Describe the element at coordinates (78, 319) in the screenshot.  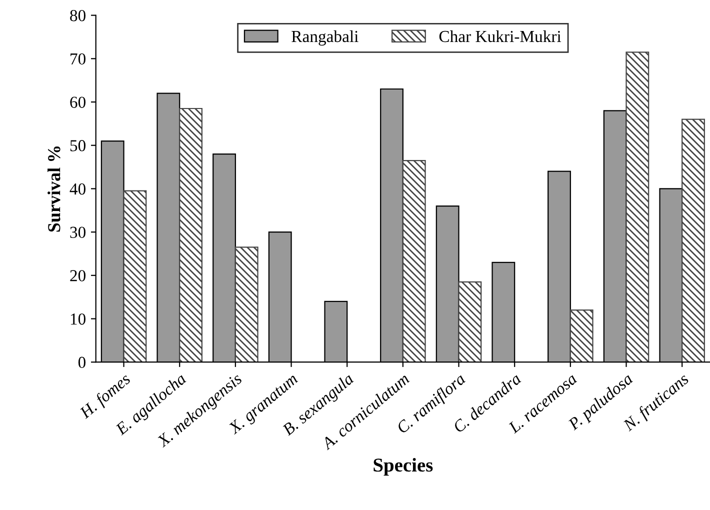
I see `y-tick-label: 10` at that location.